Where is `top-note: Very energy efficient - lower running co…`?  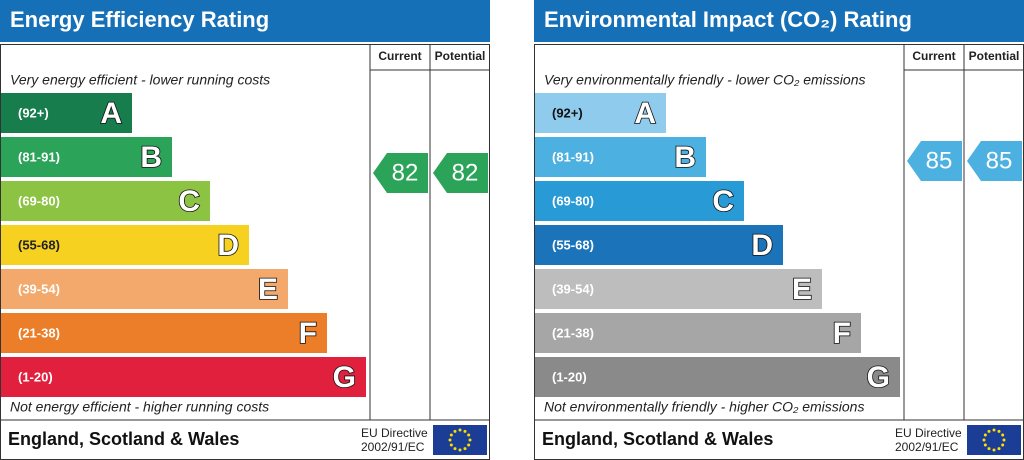
top-note: Very energy efficient - lower running co… is located at coordinates (140, 80).